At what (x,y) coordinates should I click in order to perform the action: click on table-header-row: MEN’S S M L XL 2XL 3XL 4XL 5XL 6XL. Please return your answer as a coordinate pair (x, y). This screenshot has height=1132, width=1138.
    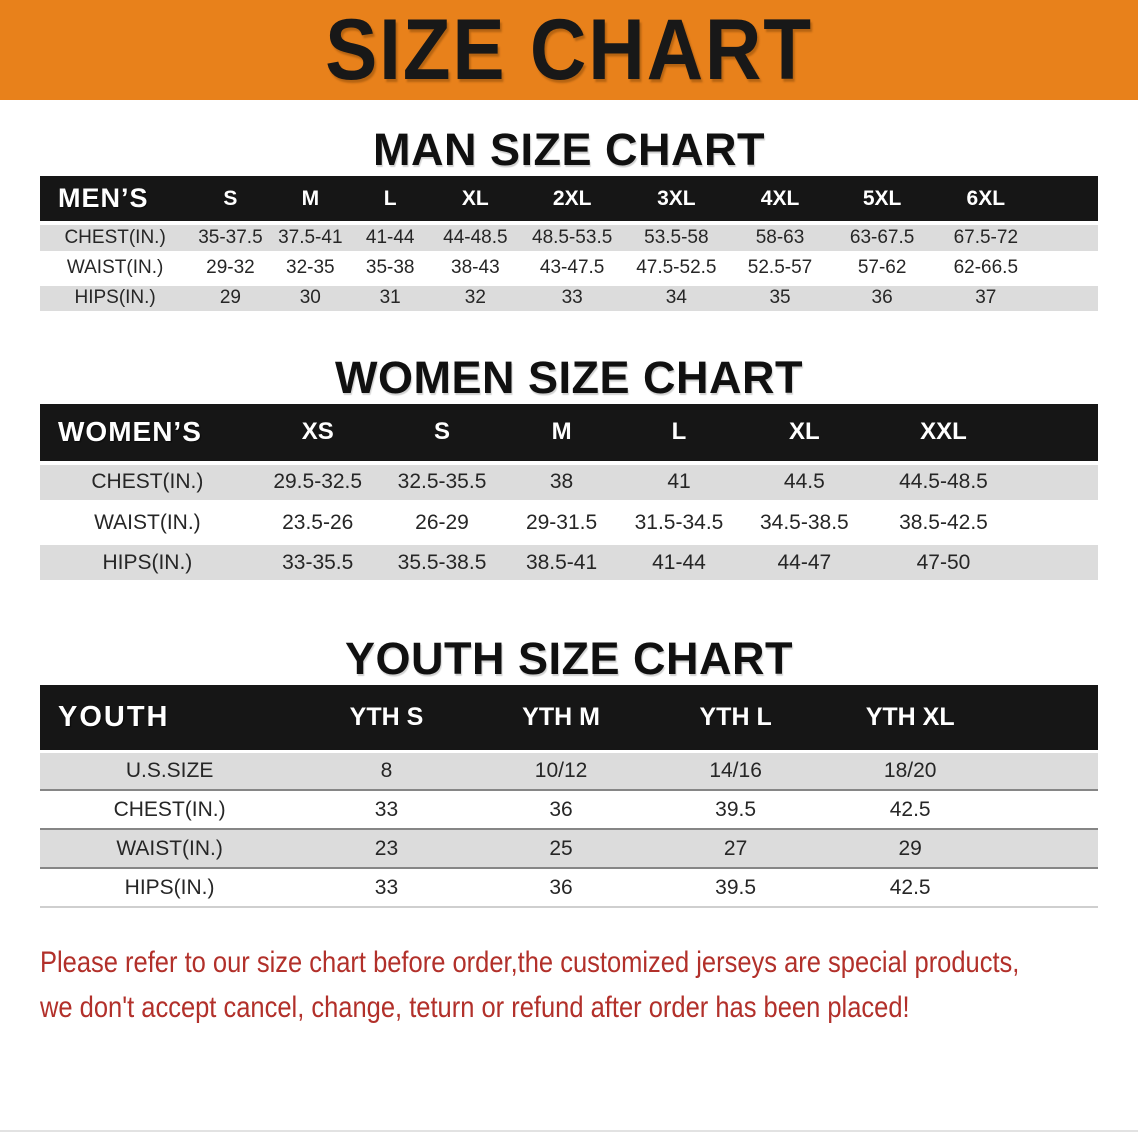
    Looking at the image, I should click on (569, 199).